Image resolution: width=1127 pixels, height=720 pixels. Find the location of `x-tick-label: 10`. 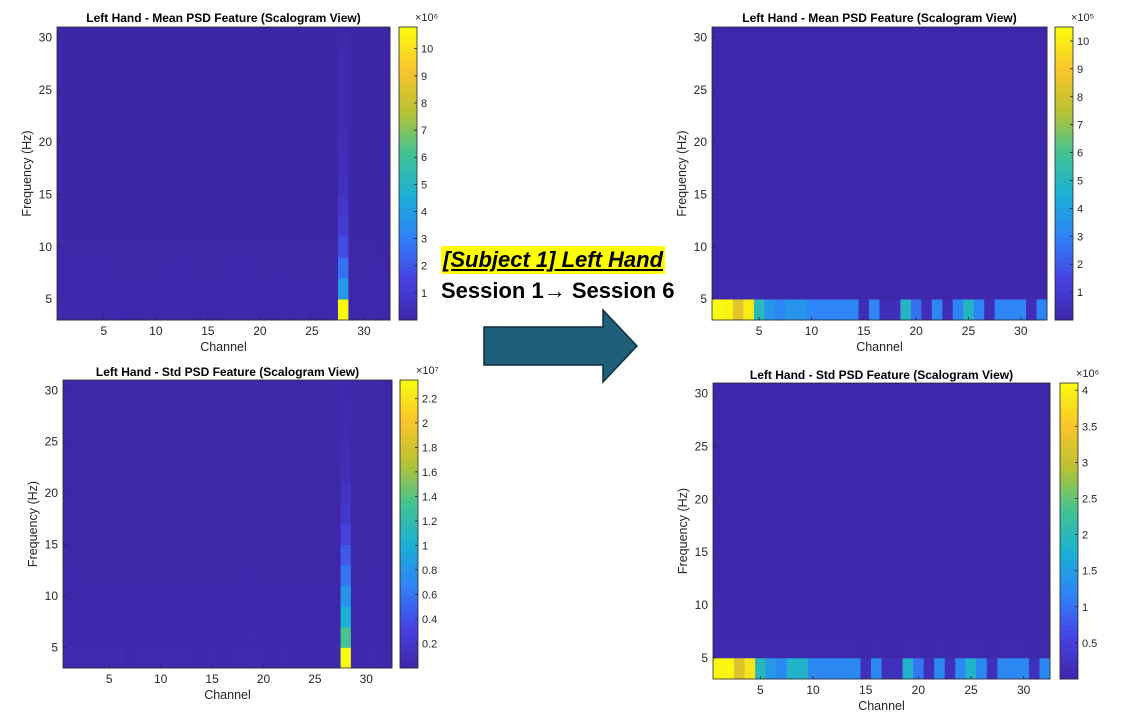

x-tick-label: 10 is located at coordinates (812, 331).